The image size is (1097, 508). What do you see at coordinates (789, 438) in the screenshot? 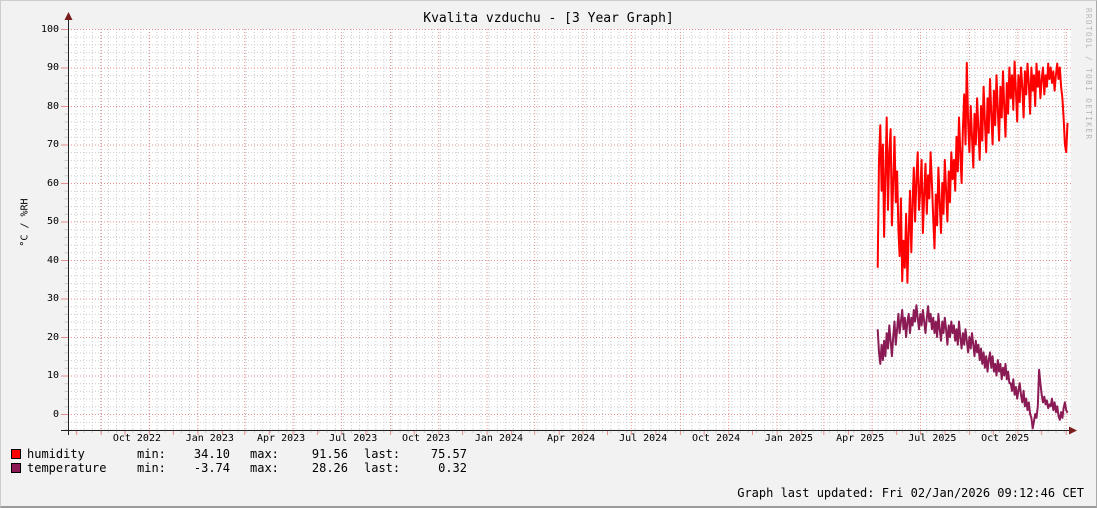
I see `x-tick-label: Jan 2025` at bounding box center [789, 438].